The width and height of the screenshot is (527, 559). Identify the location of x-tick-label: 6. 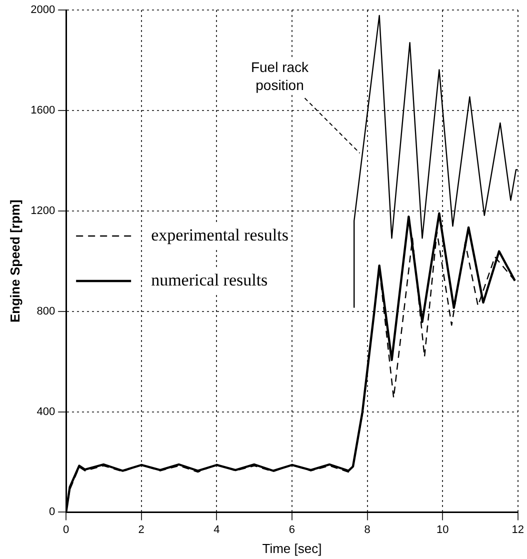
(292, 530).